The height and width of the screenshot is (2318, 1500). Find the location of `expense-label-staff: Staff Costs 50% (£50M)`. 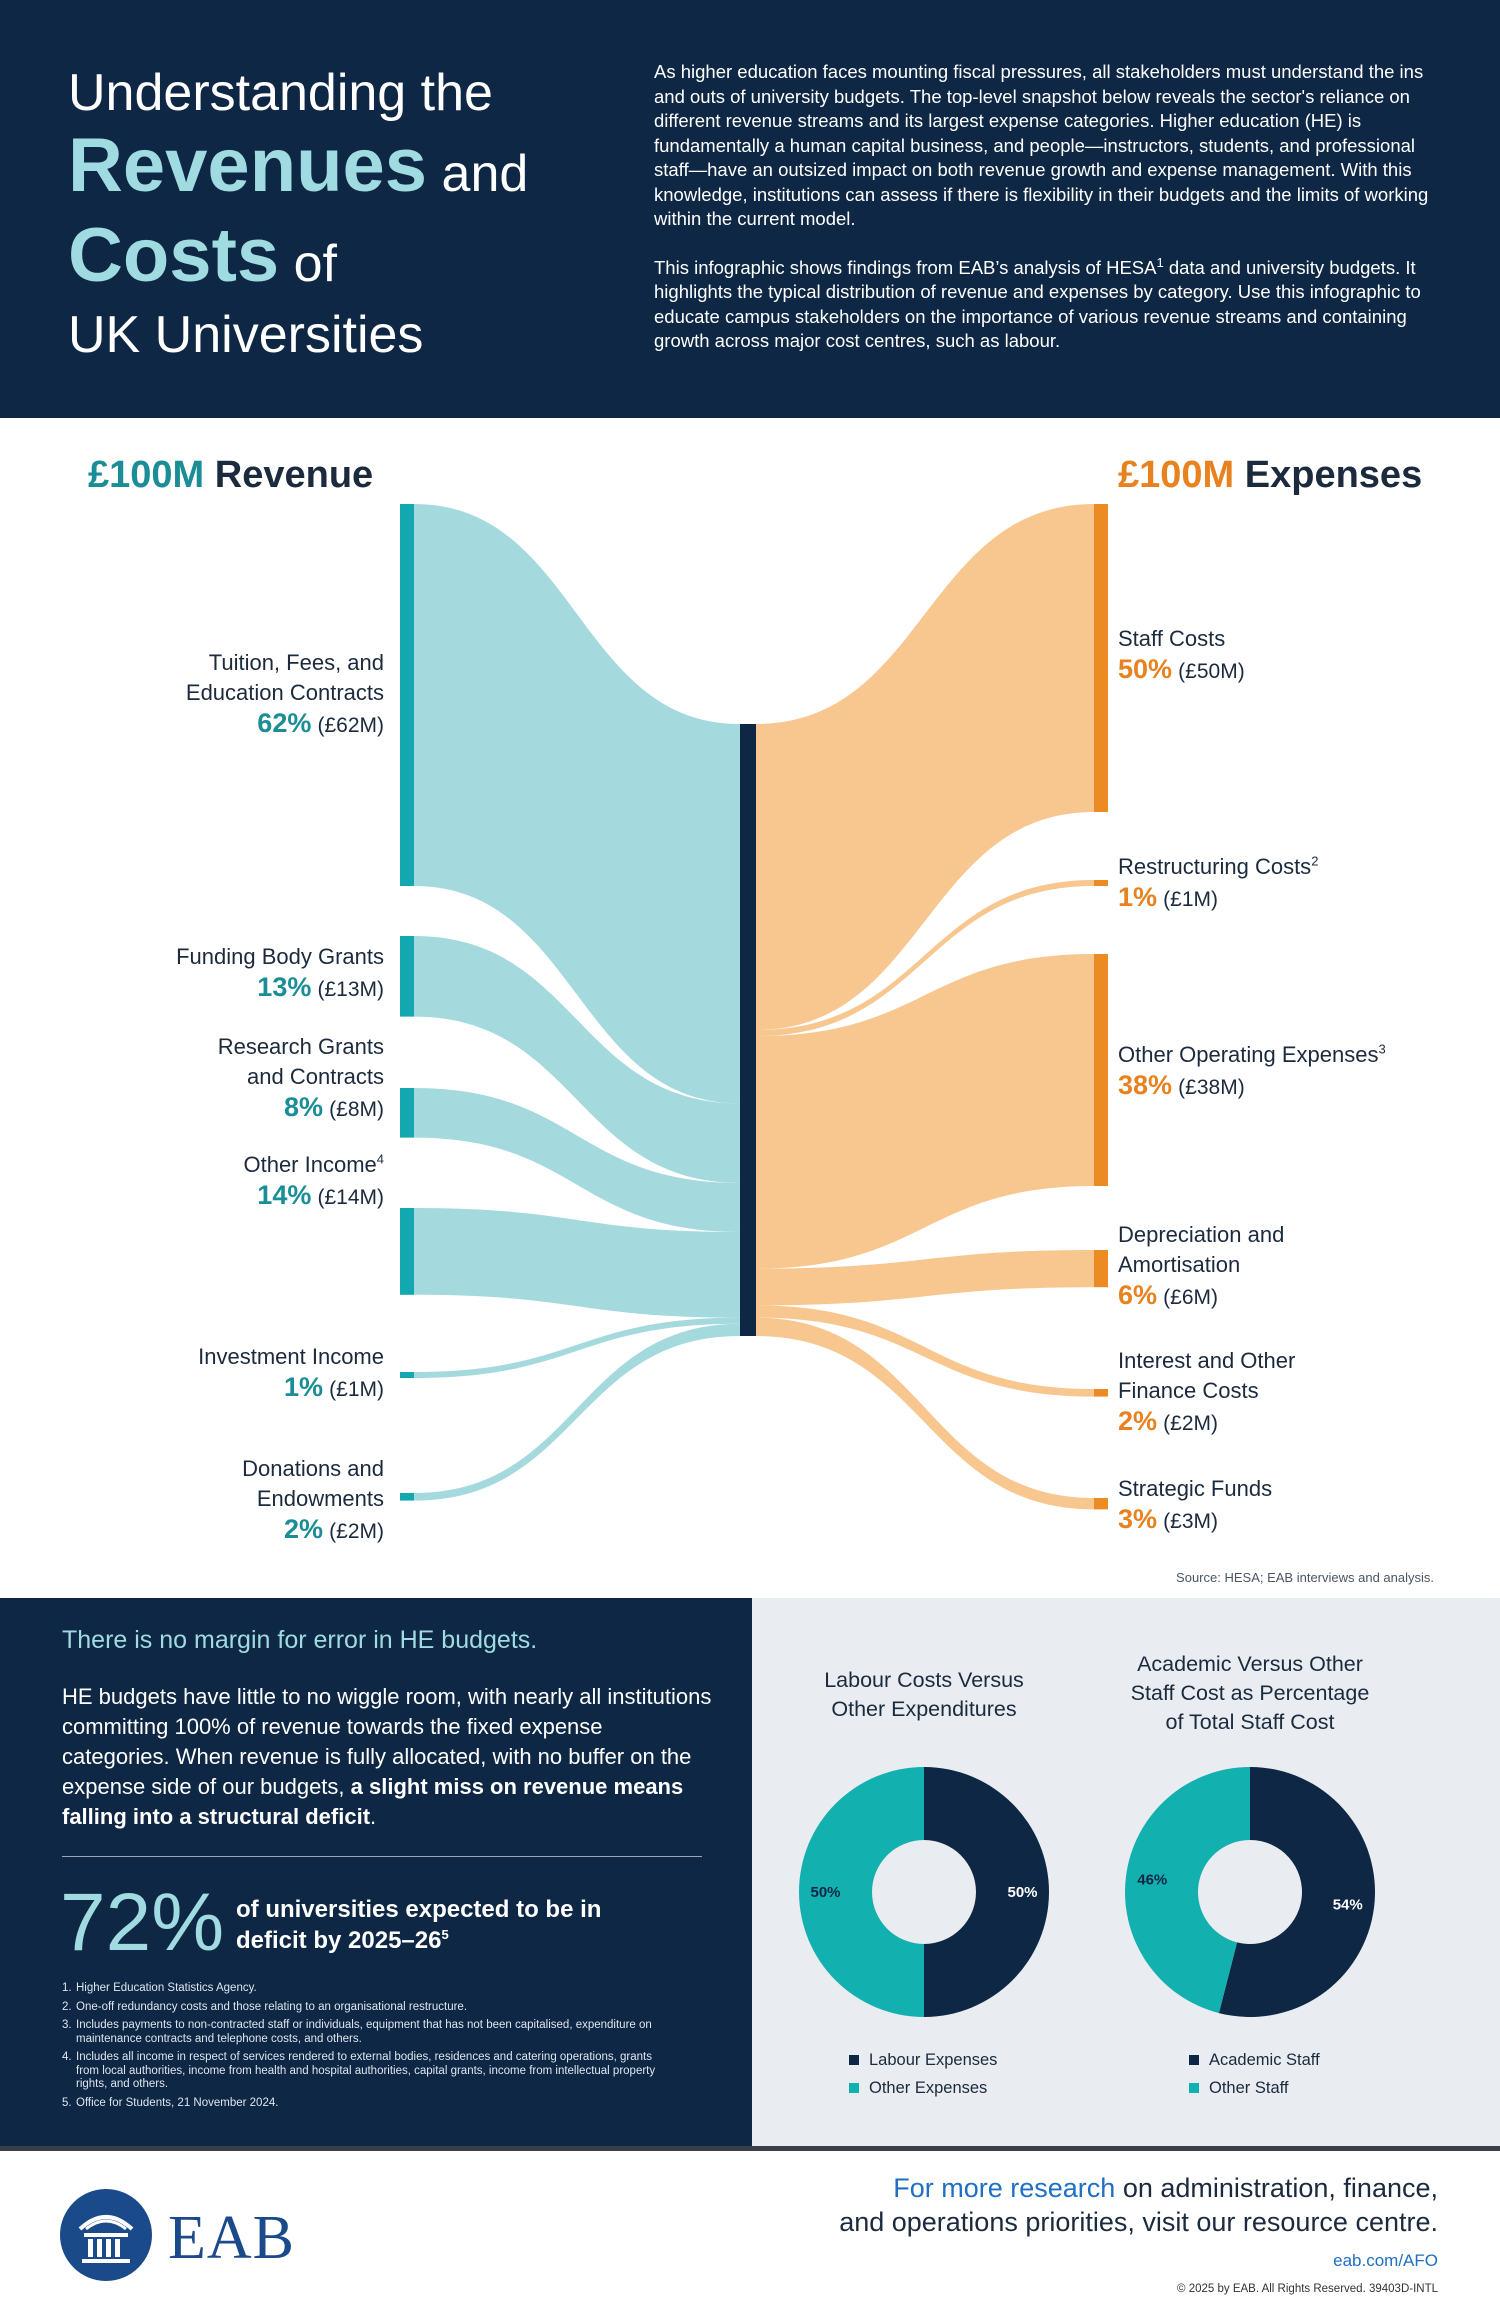

expense-label-staff: Staff Costs 50% (£50M) is located at coordinates (1181, 655).